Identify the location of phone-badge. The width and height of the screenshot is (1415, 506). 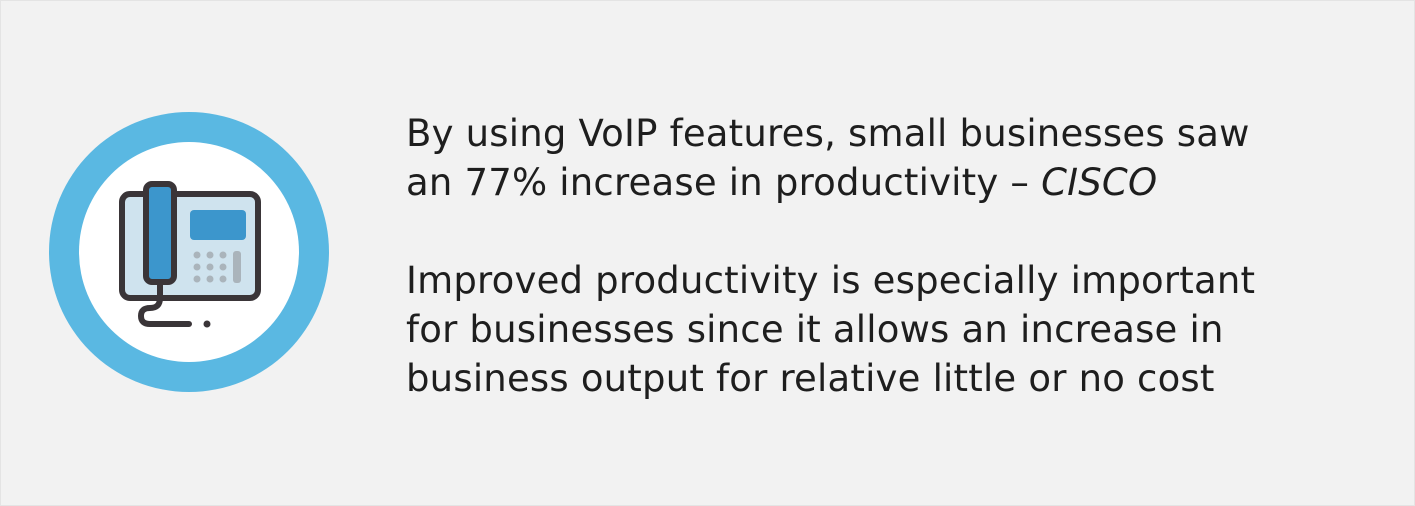
(189, 252).